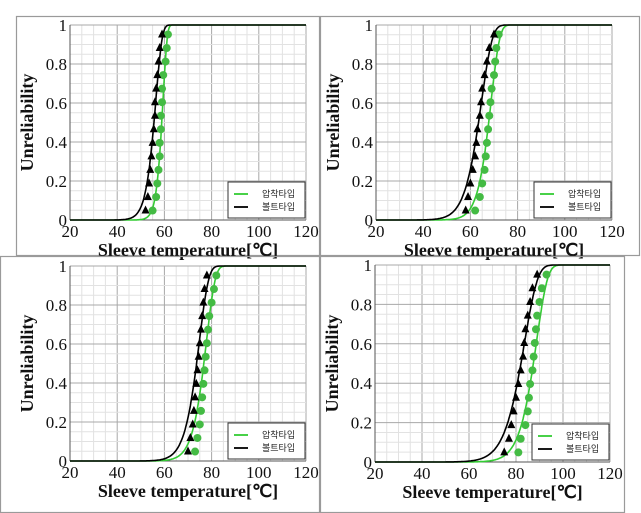 The height and width of the screenshot is (513, 641). Describe the element at coordinates (610, 473) in the screenshot. I see `x-tick-label: 120` at that location.